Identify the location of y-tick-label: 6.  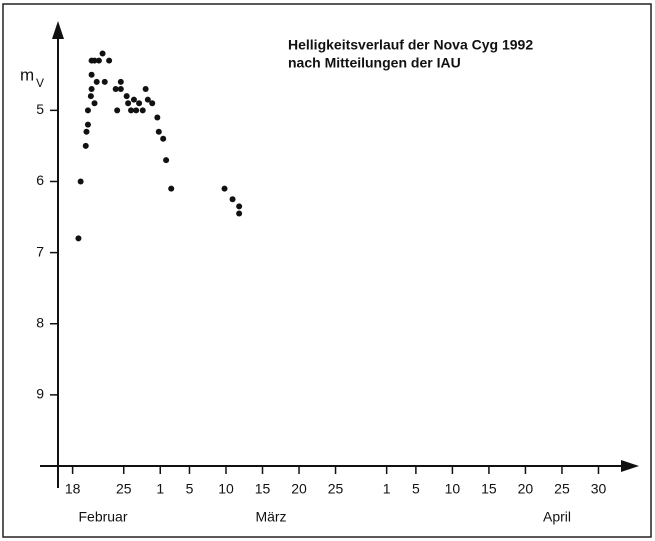
(40, 180).